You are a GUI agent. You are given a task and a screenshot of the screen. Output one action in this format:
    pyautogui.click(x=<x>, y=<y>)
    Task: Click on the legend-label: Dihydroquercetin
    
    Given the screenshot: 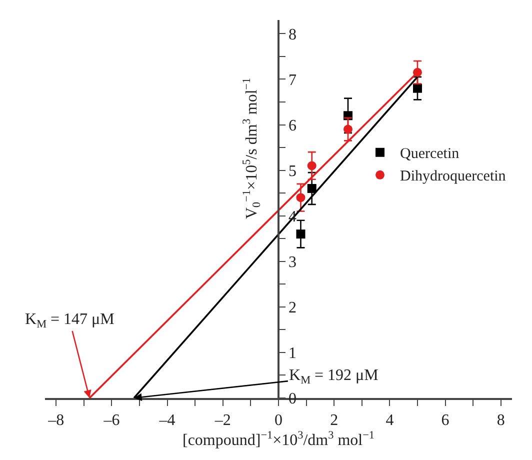 What is the action you would take?
    pyautogui.click(x=453, y=176)
    